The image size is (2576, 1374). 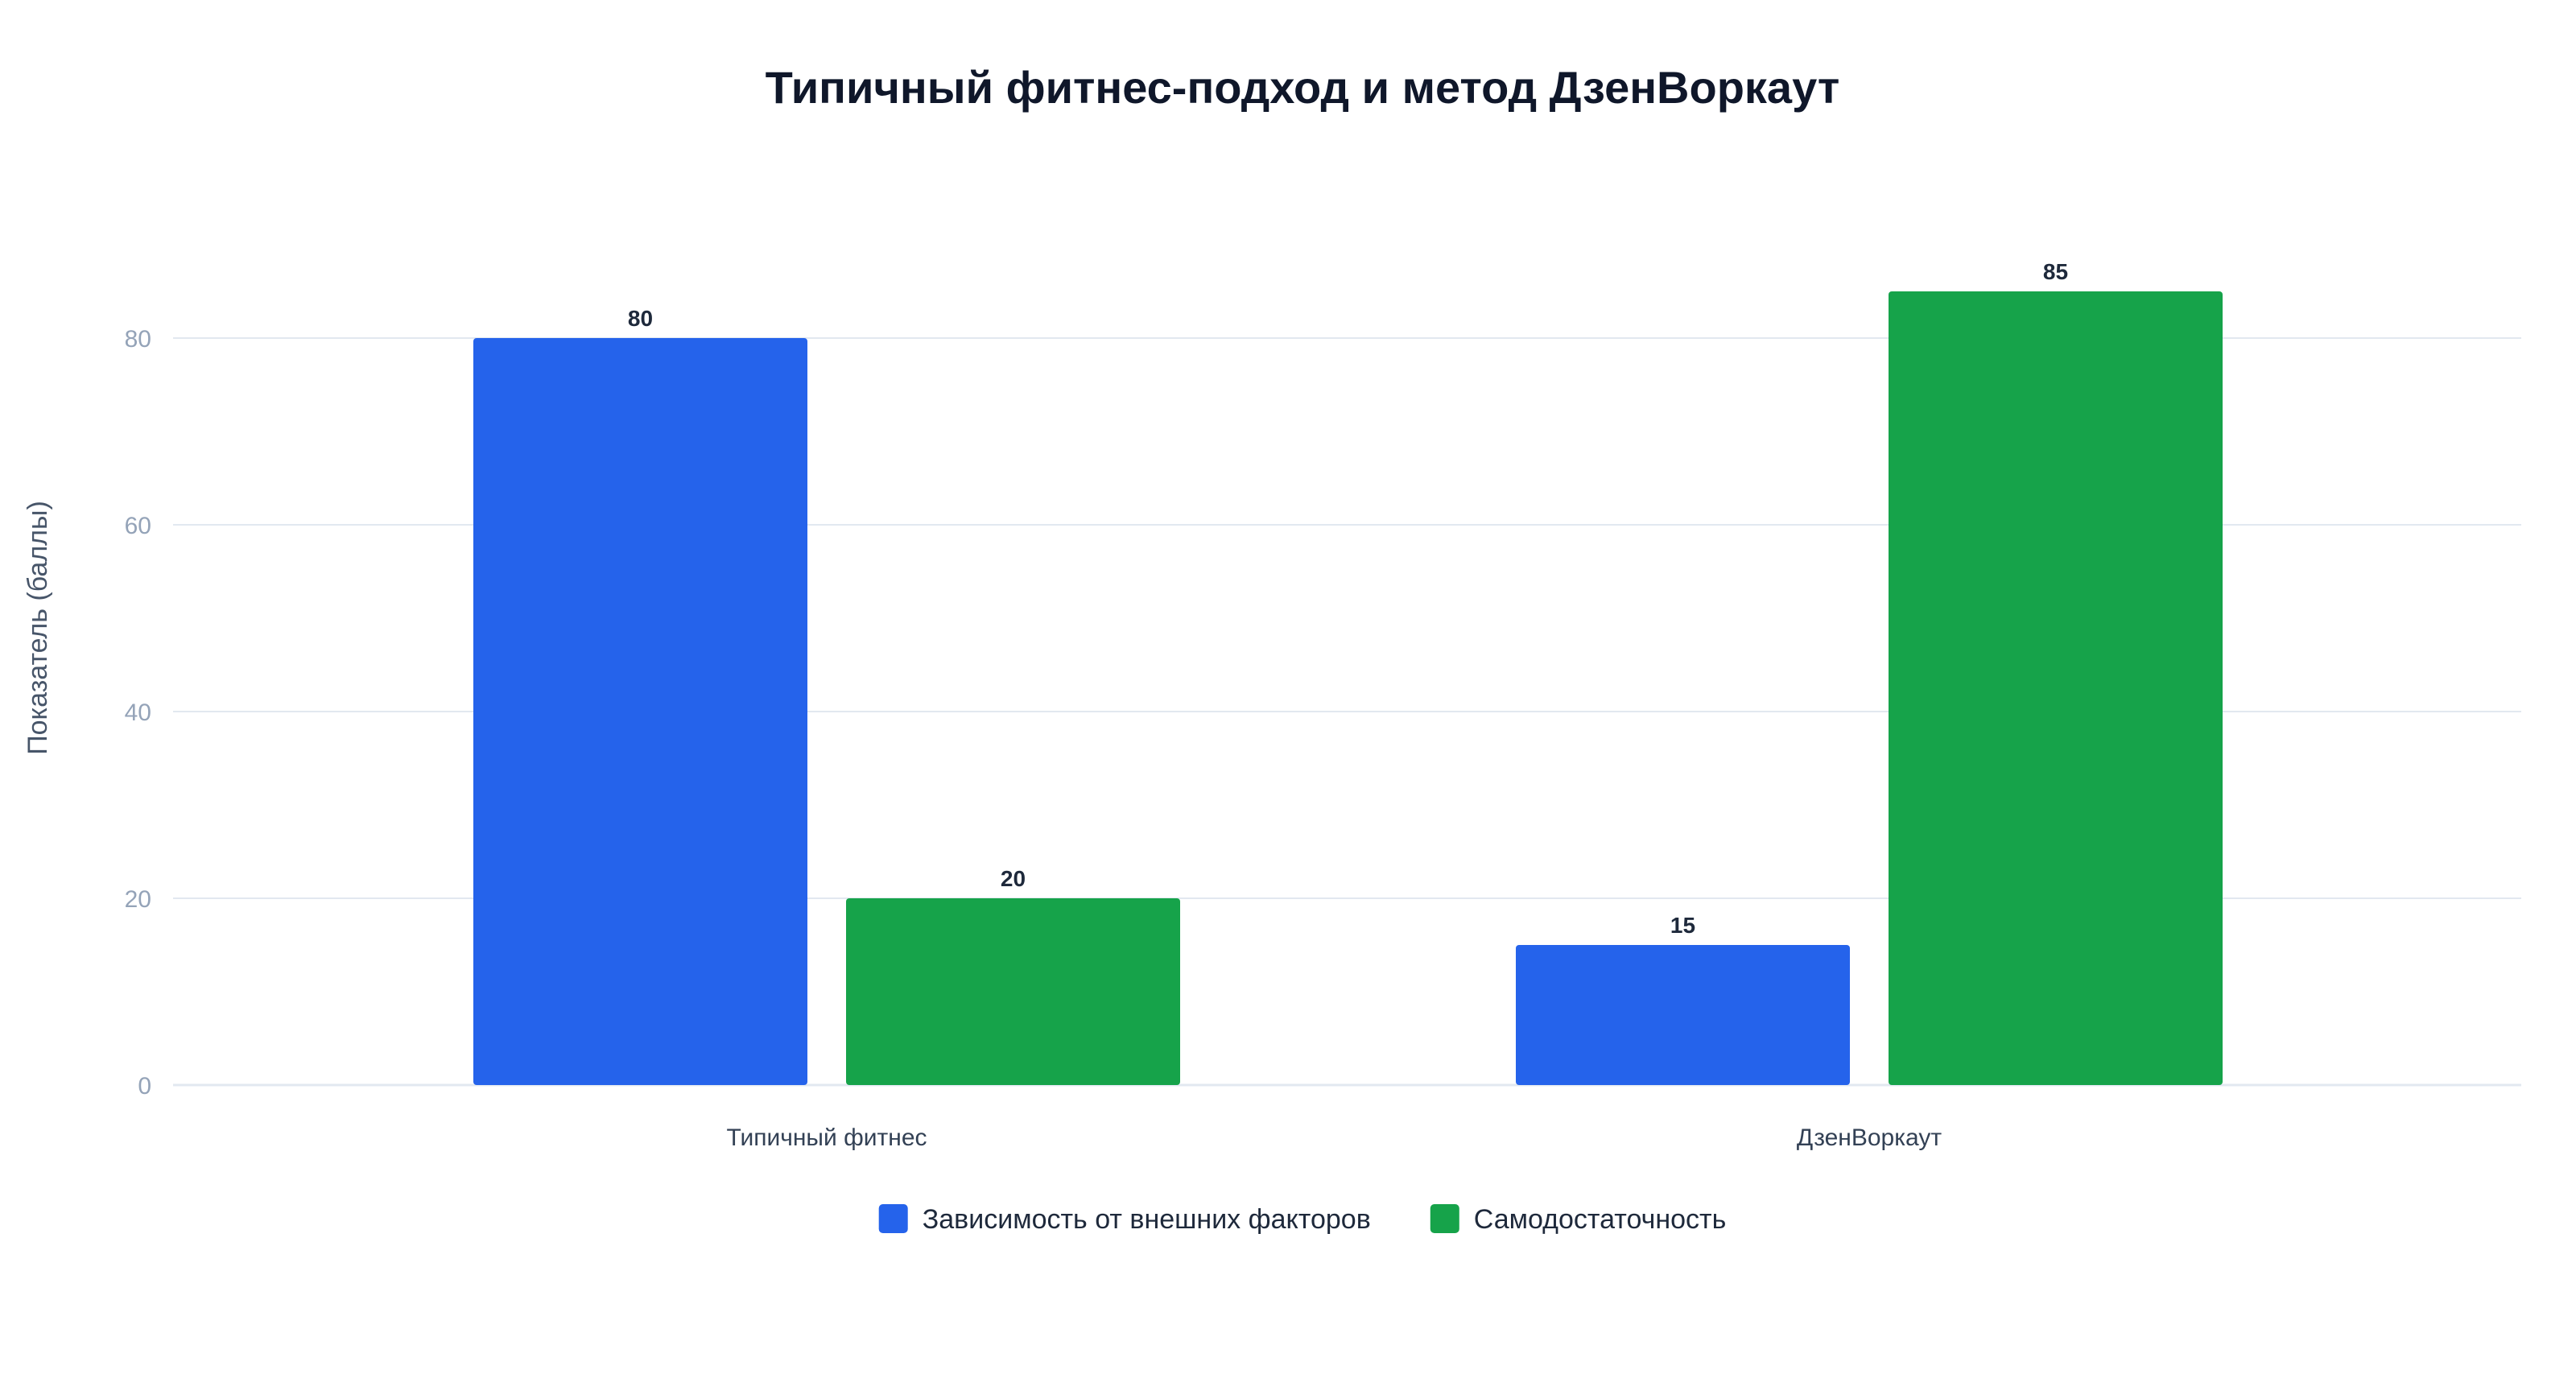 I want to click on y-axis-label: Показатель (баллы), so click(x=38, y=628).